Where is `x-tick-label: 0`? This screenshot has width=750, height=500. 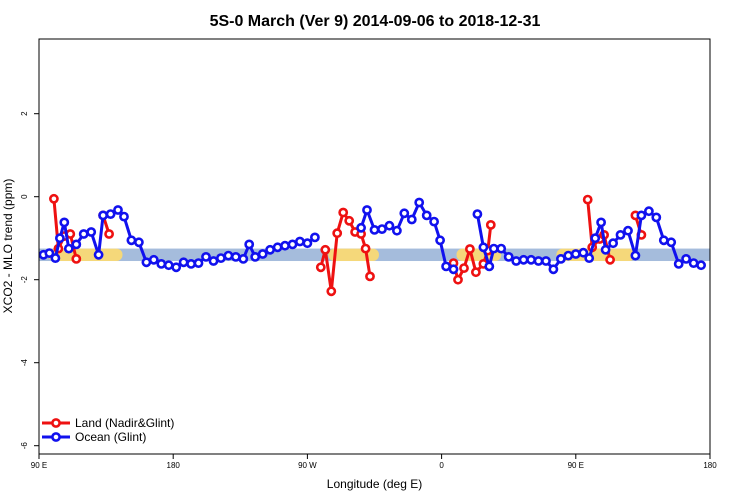 x-tick-label: 0 is located at coordinates (441, 465).